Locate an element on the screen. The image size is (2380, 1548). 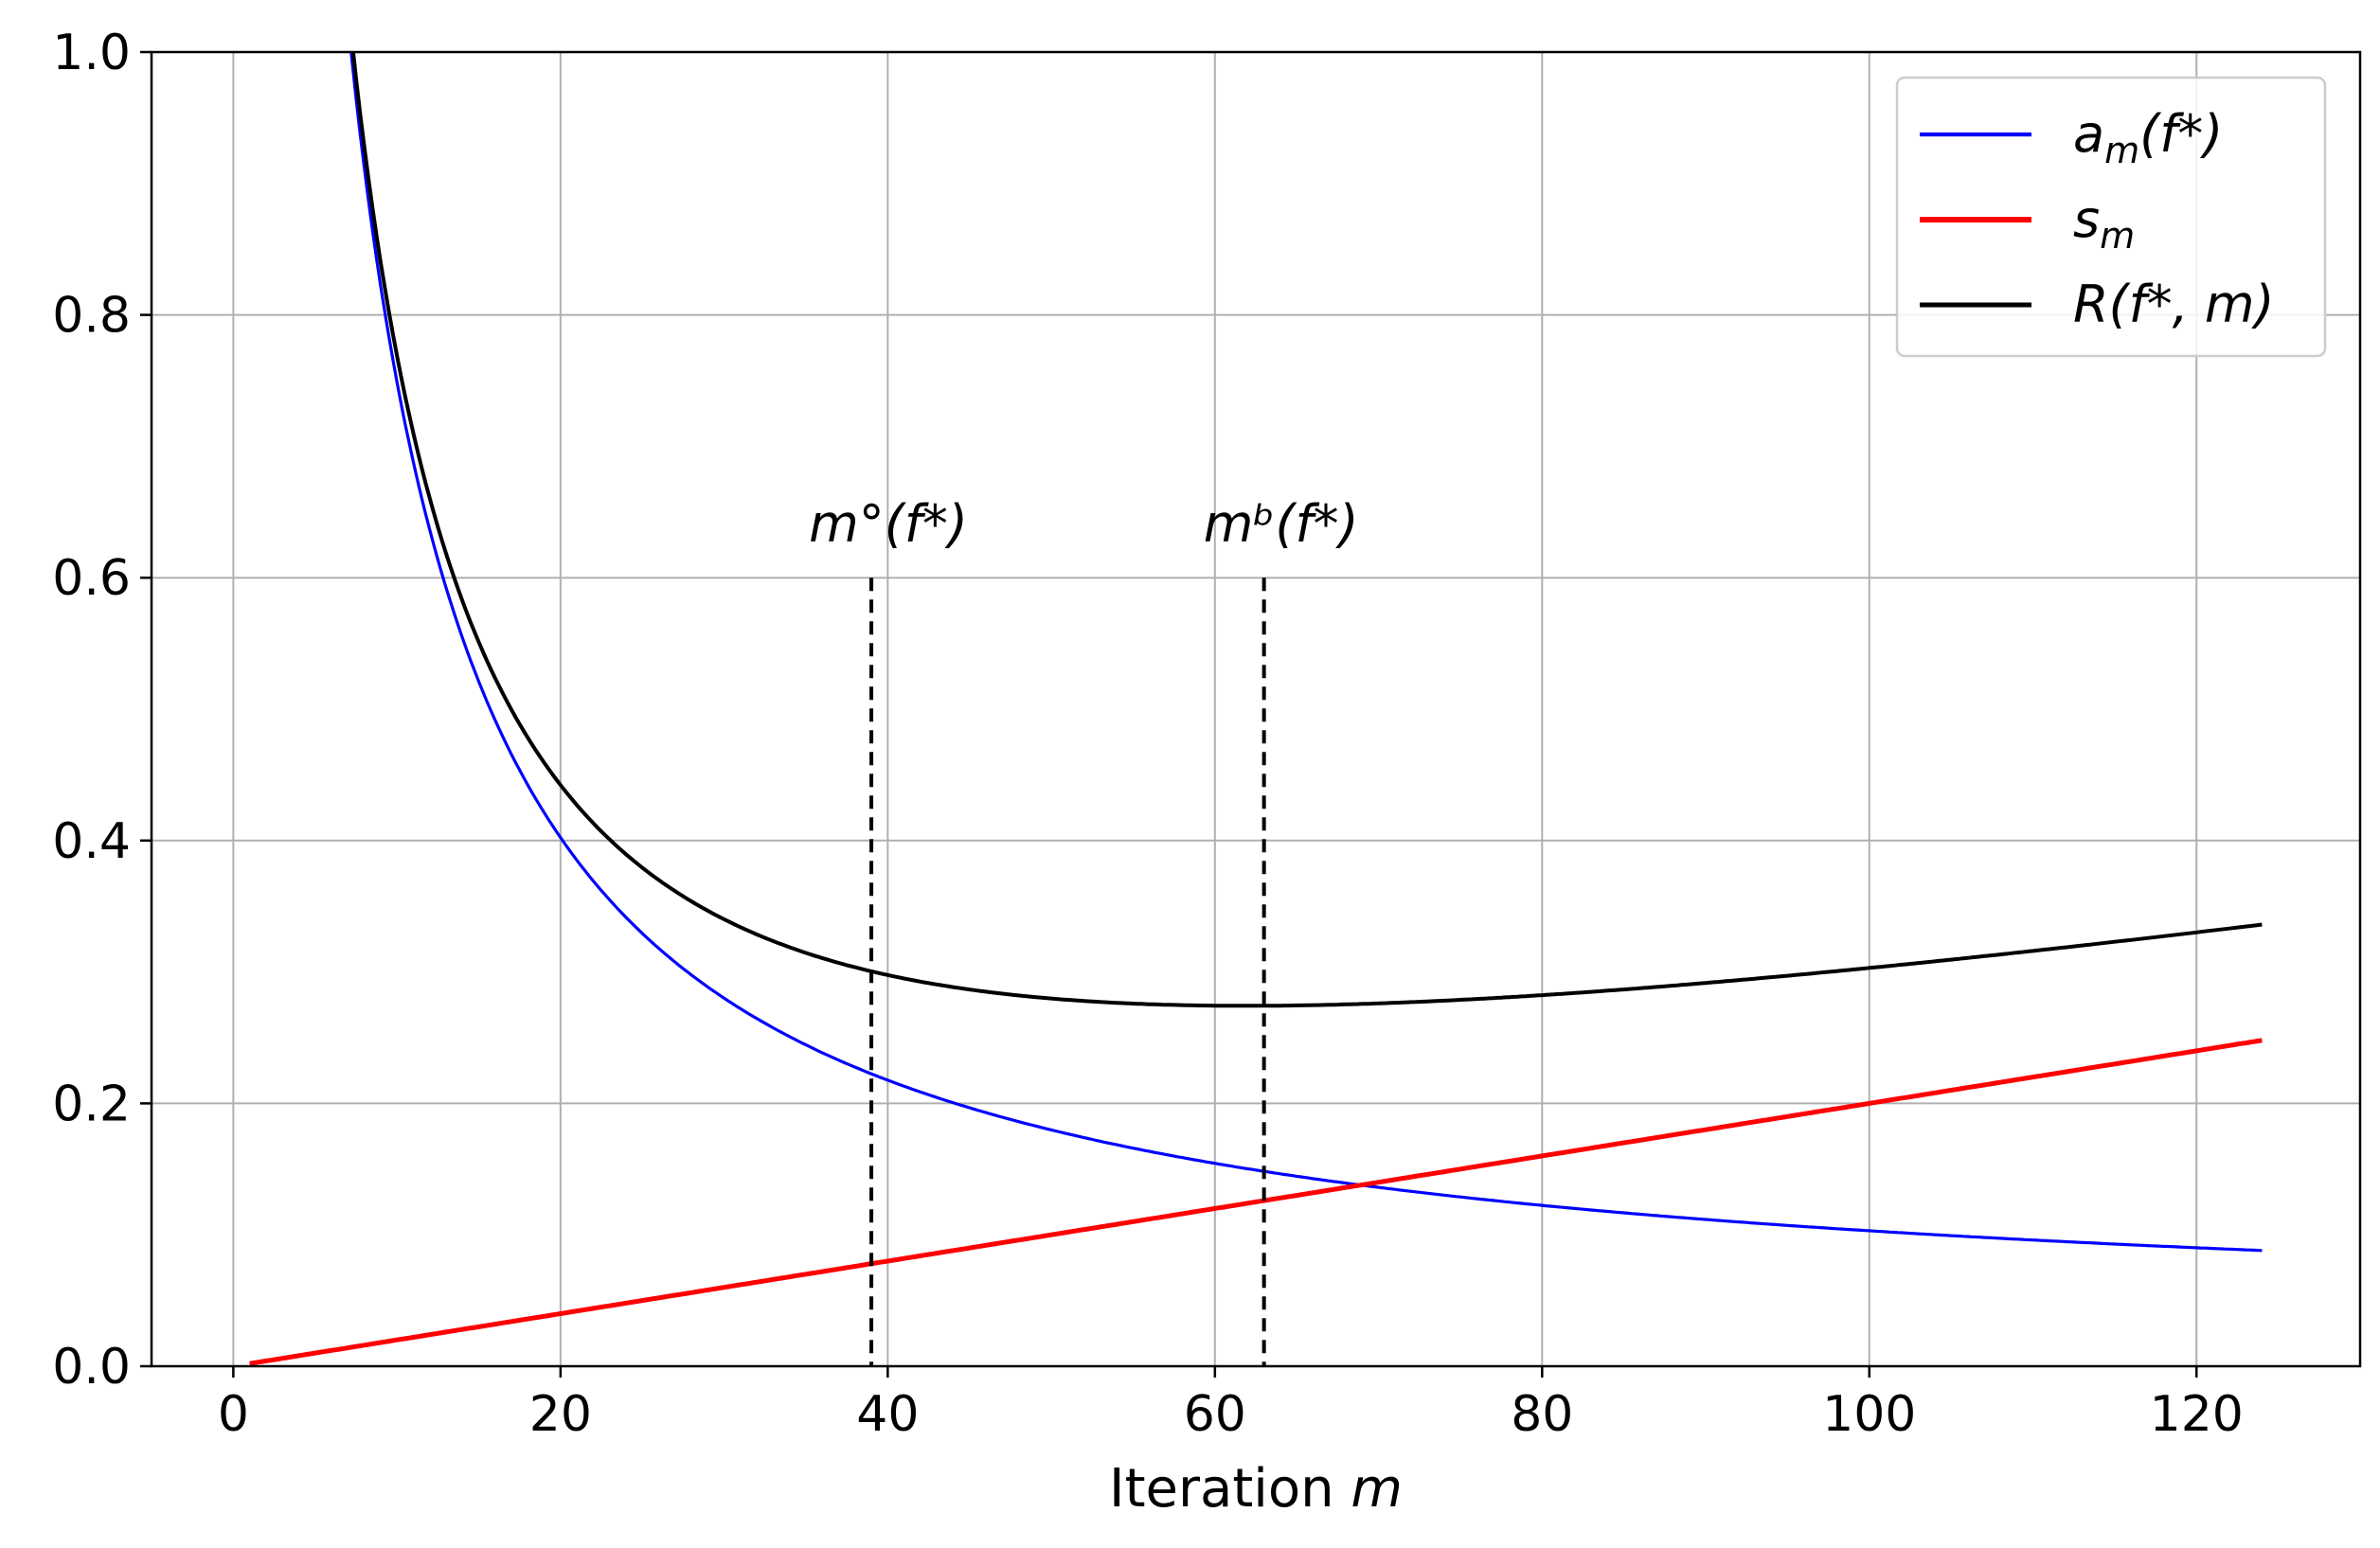
y-tick-label: 0.0 is located at coordinates (91, 1368).